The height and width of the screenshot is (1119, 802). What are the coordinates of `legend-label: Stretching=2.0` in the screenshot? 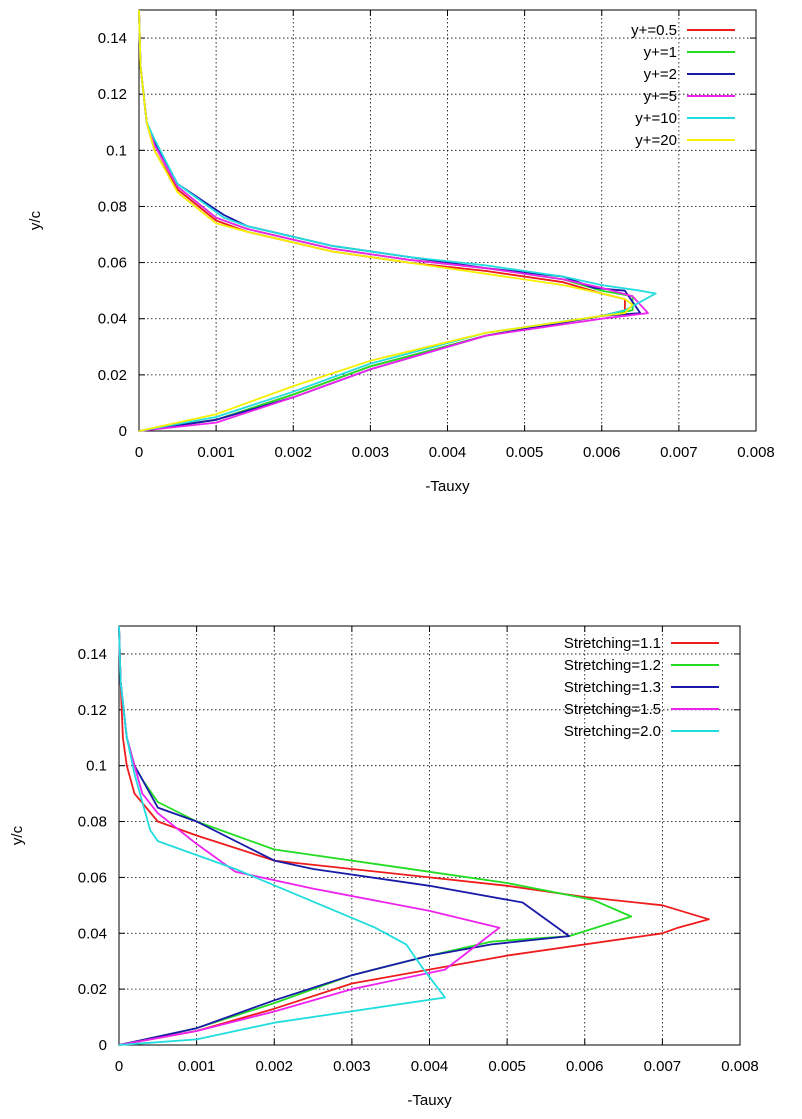 It's located at (612, 731).